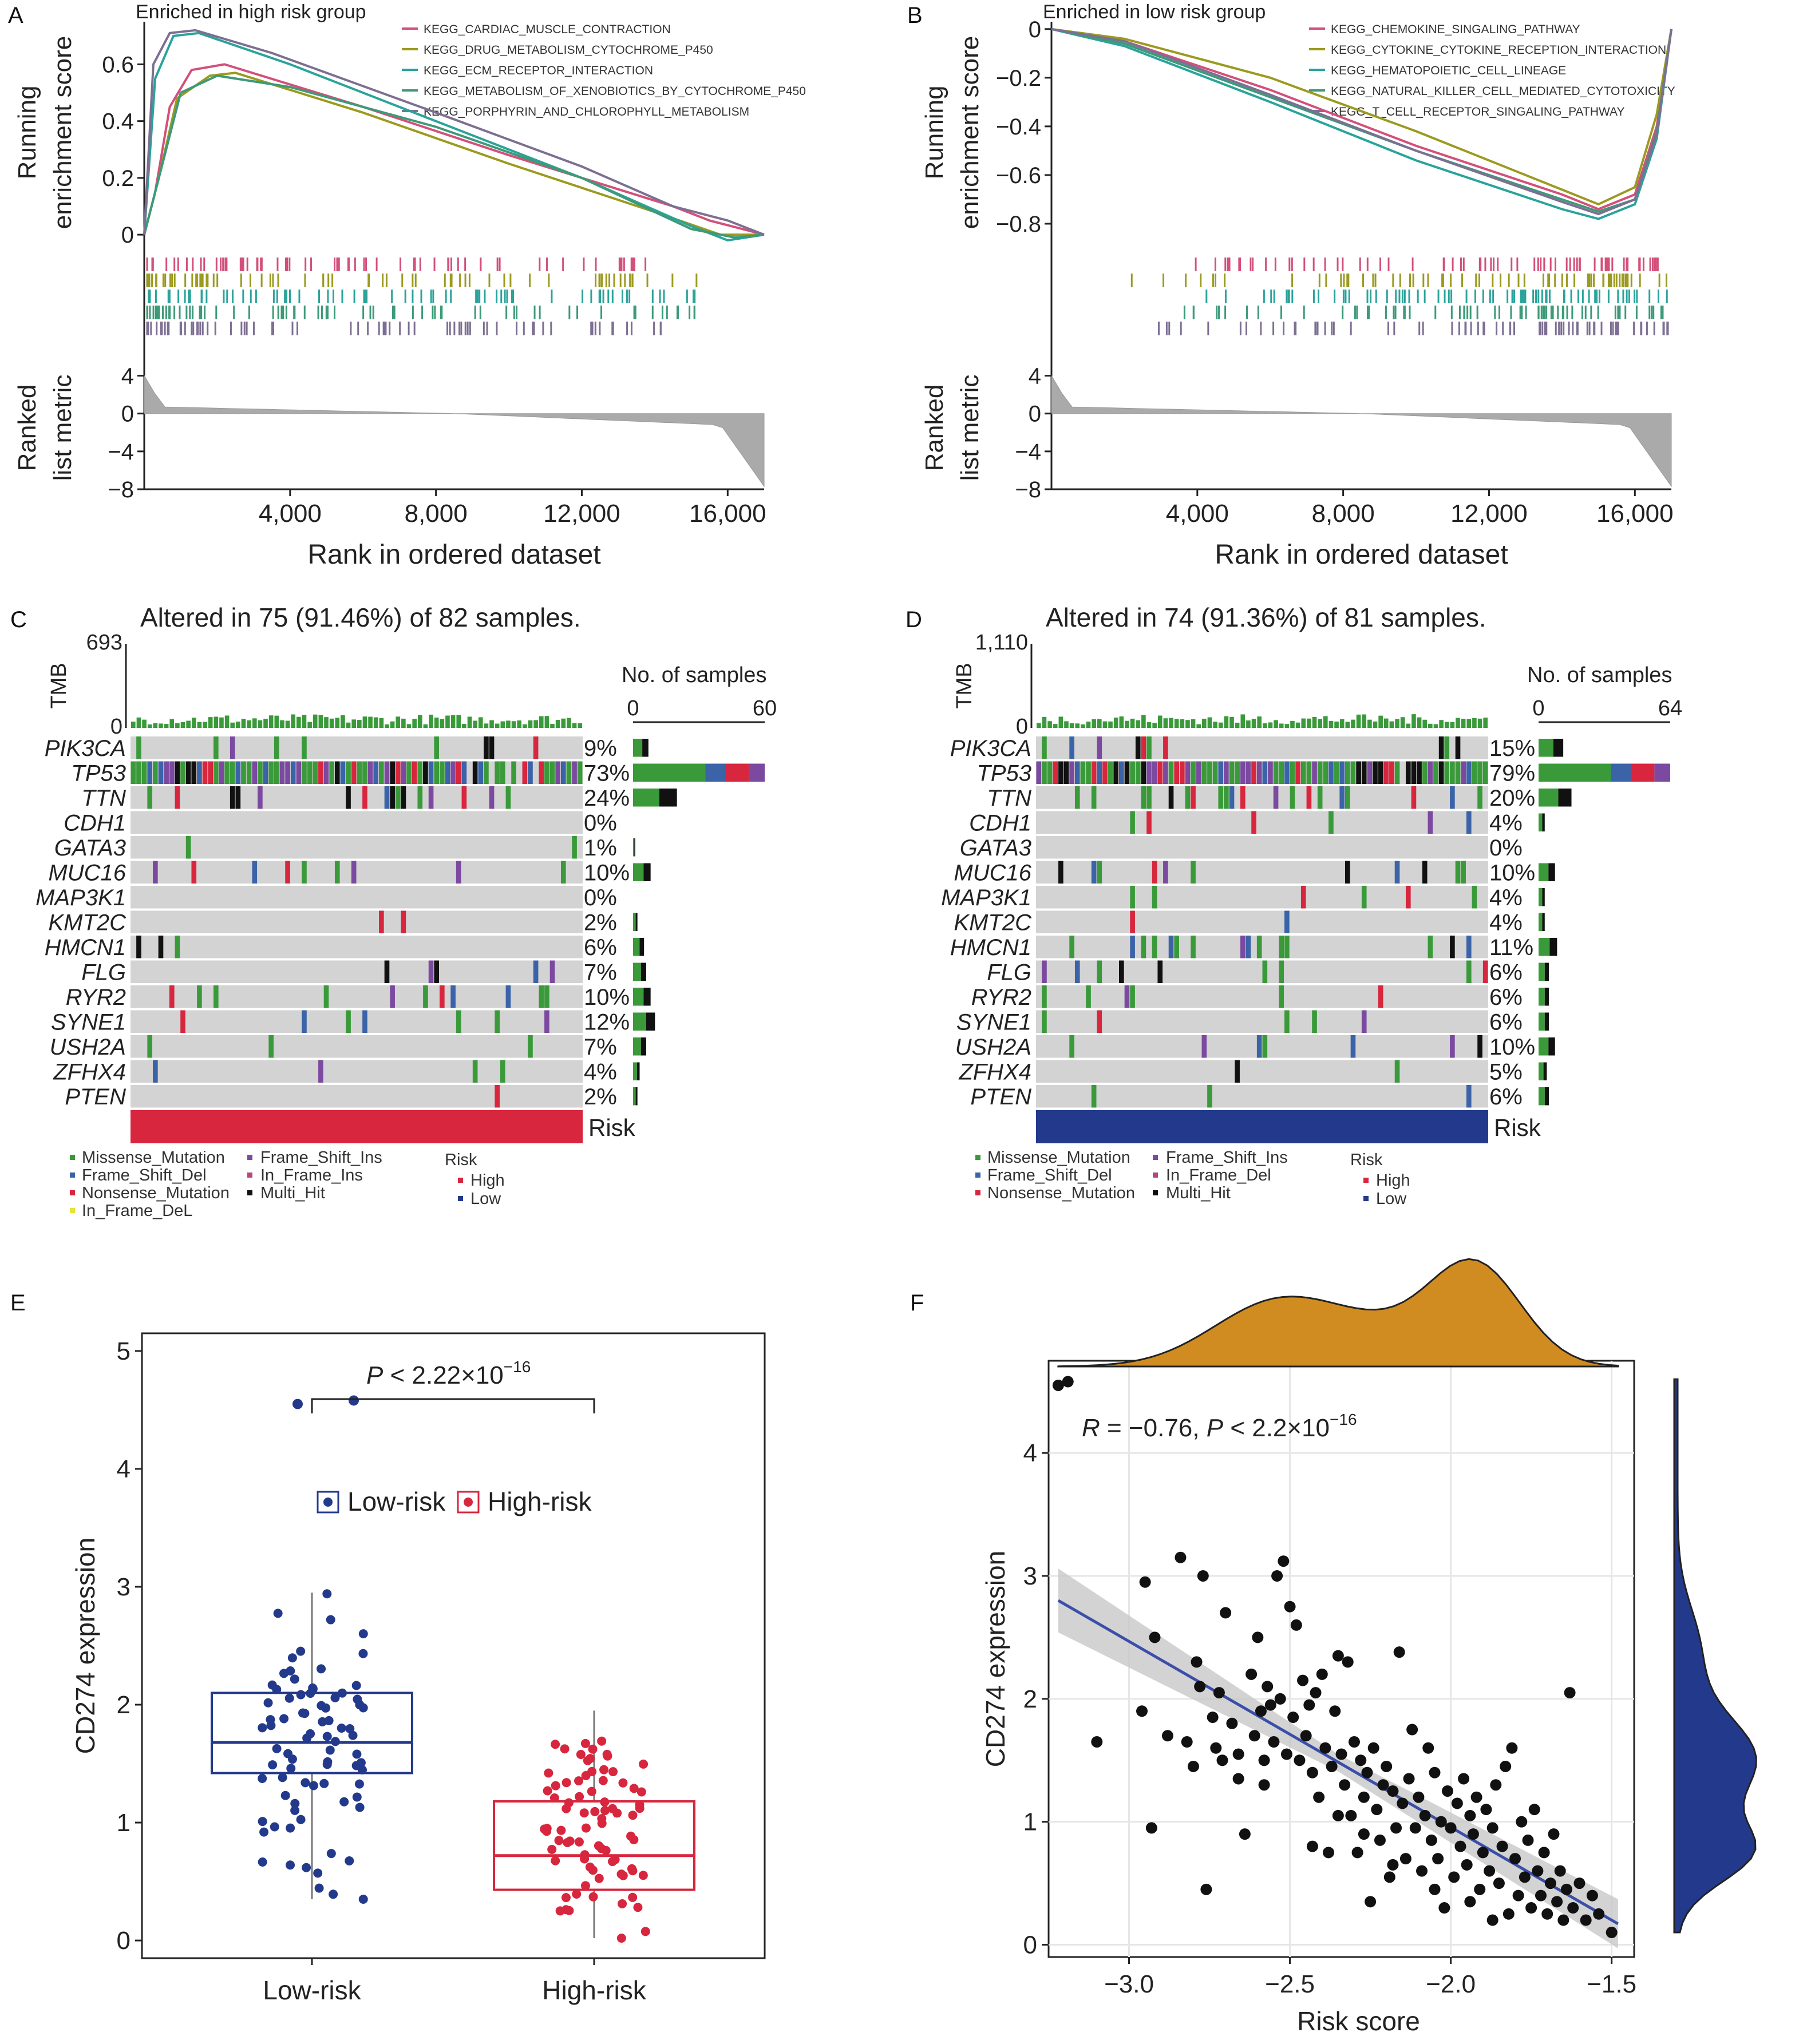 This screenshot has width=1803, height=2044. Describe the element at coordinates (1227, 1157) in the screenshot. I see `legend-label: Frame_Shift_Ins` at that location.